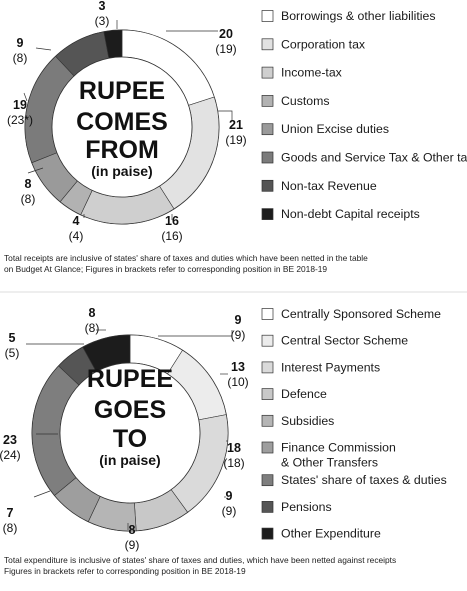 The width and height of the screenshot is (467, 591). Describe the element at coordinates (238, 320) in the screenshot. I see `expenditure-value-label-centrally-sponsored-scheme: 9` at that location.